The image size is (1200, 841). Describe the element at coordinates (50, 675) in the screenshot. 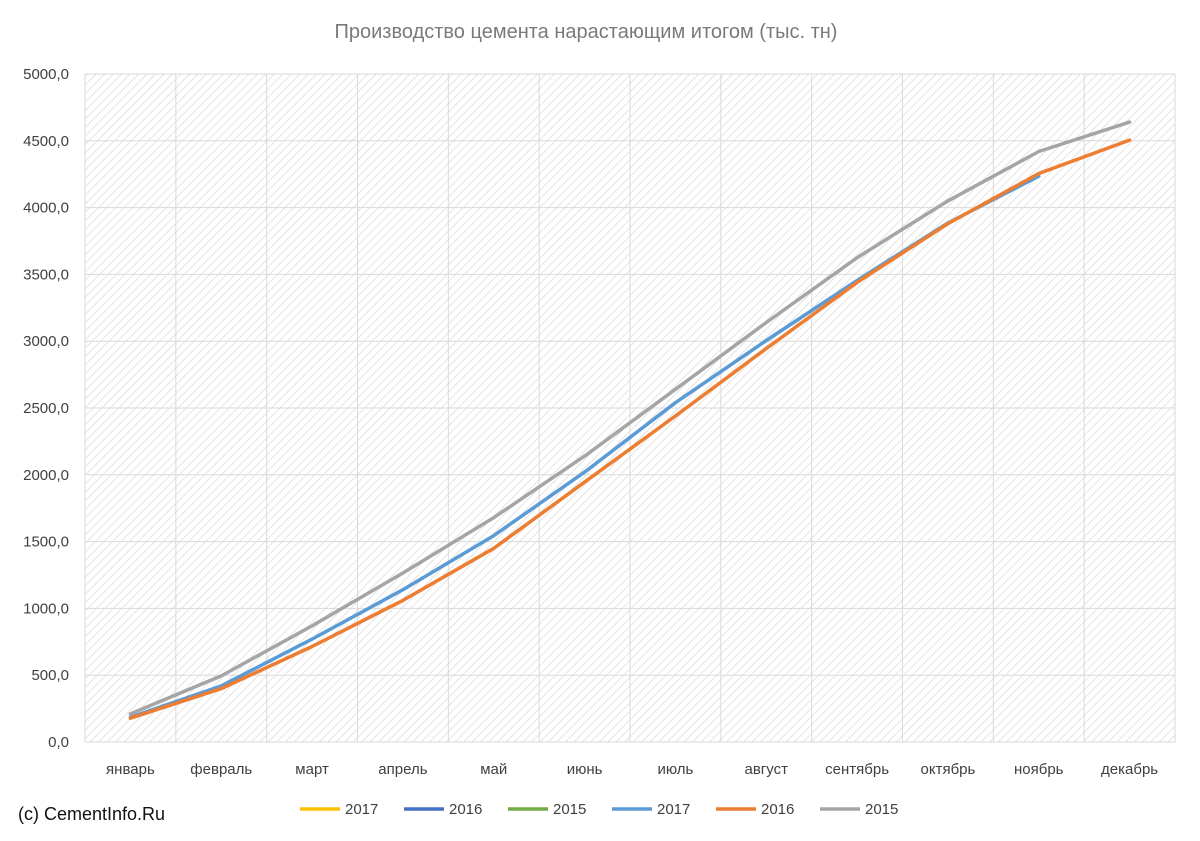

I see `y-tick-label: 500,0` at that location.